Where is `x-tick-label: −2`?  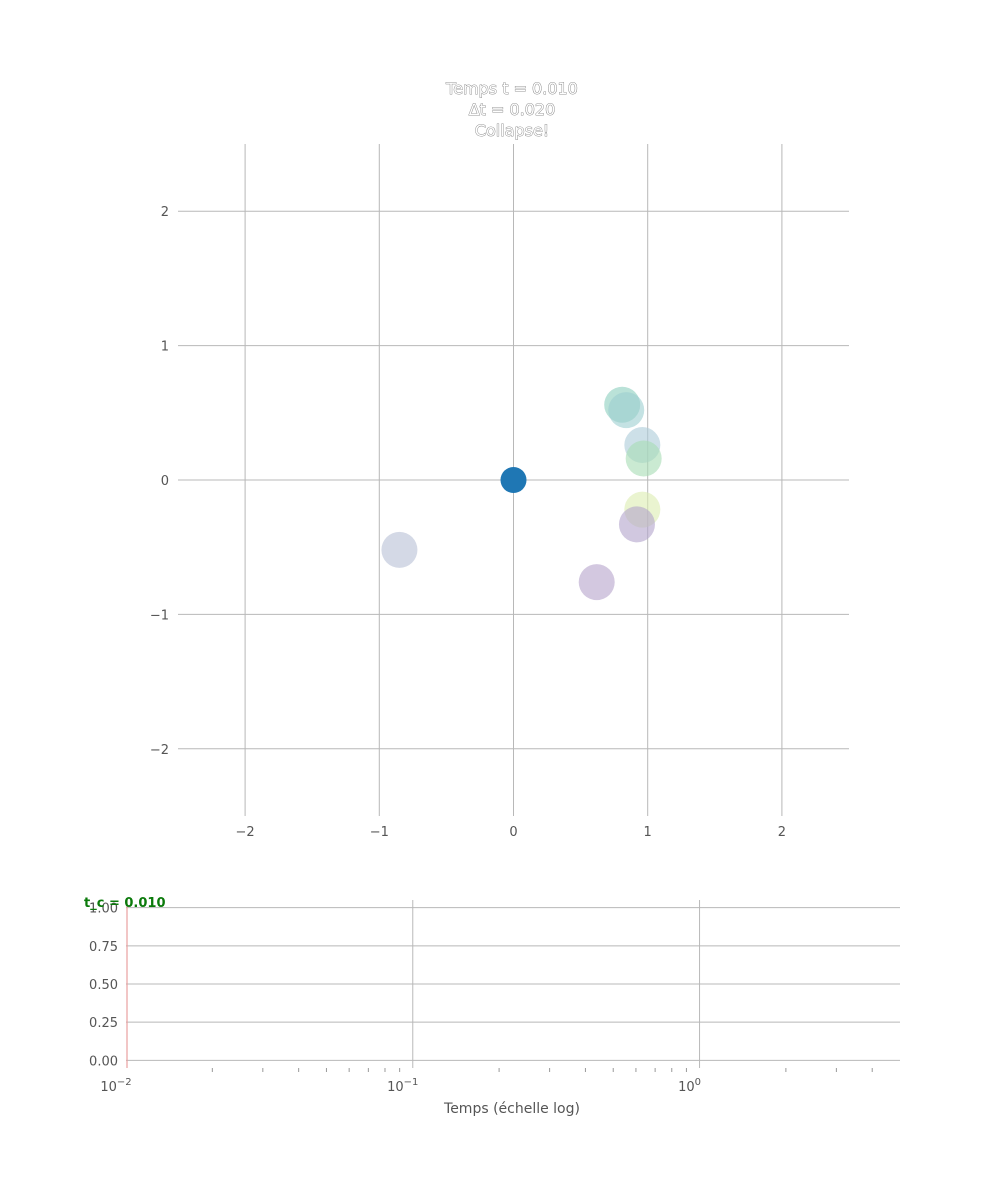
x-tick-label: −2 is located at coordinates (245, 832).